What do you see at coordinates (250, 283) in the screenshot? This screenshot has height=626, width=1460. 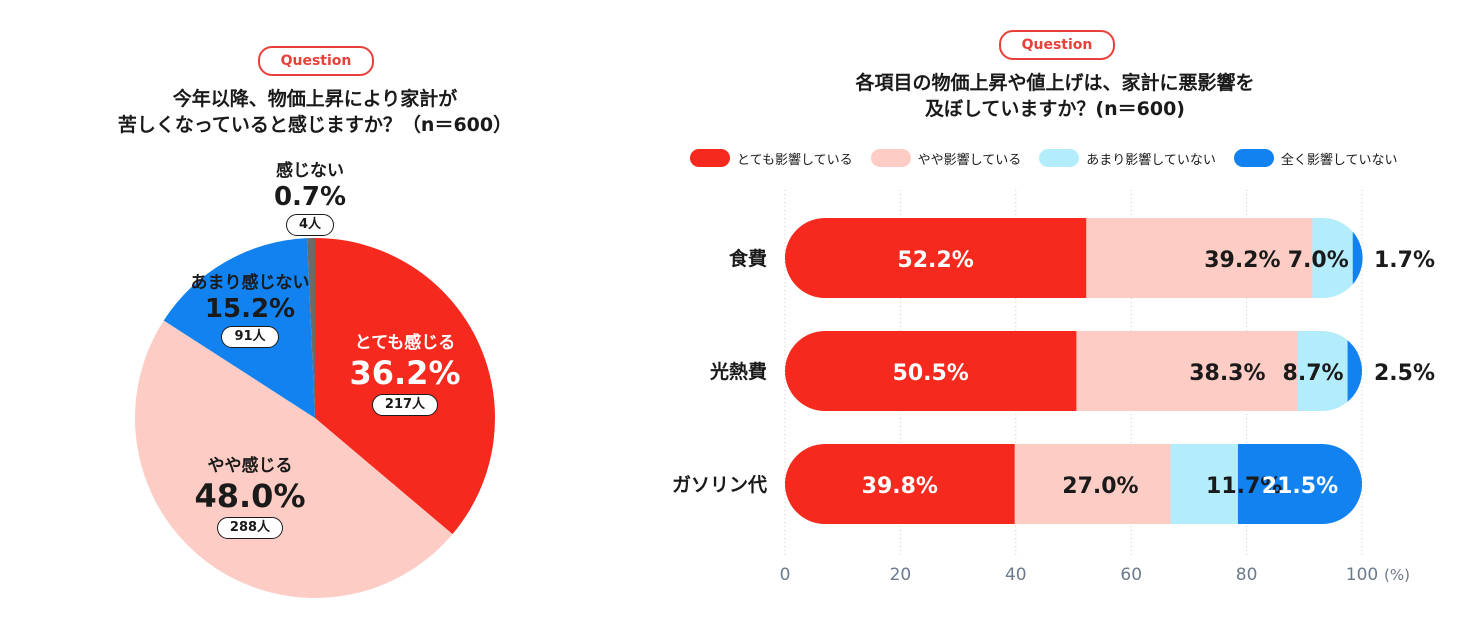 I see `pie-label-name: あまり感じない` at bounding box center [250, 283].